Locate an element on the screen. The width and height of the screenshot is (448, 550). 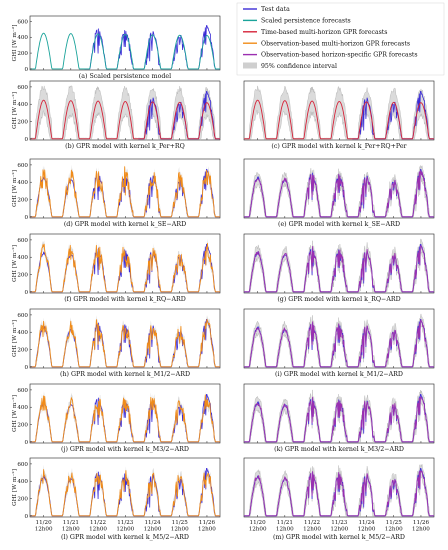
panel-caption: (c) GPR model with kernel k_Per+RQ+Per is located at coordinates (339, 146).